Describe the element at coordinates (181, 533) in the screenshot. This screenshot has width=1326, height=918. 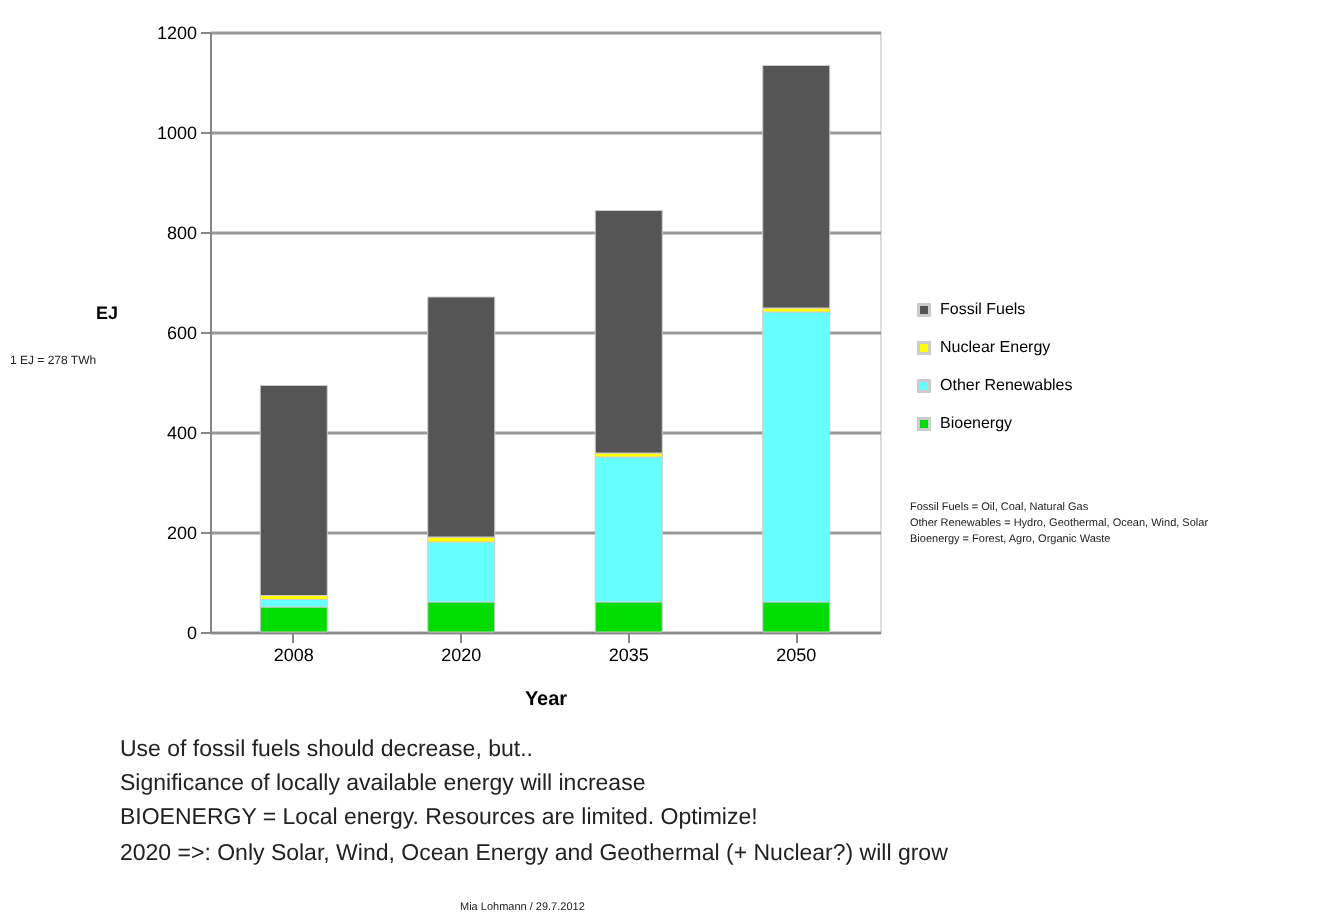
I see `y-tick-label: 200` at that location.